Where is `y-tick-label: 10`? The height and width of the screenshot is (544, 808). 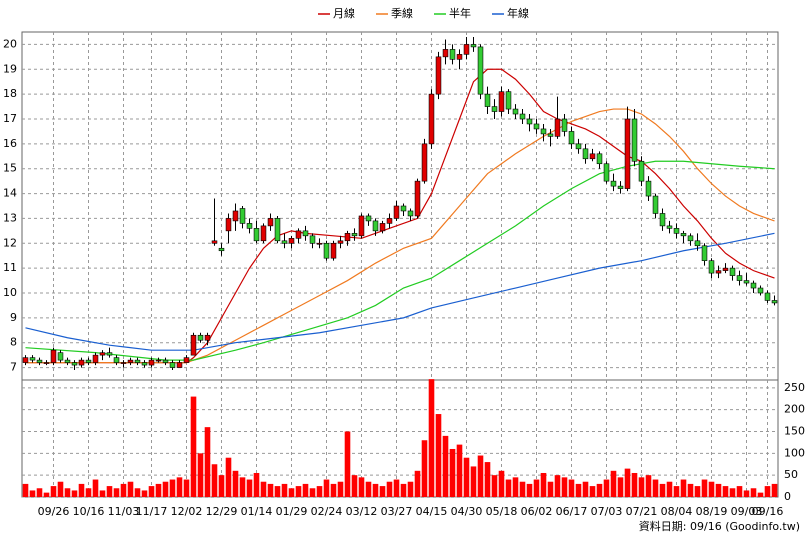
y-tick-label: 10 is located at coordinates (10, 292).